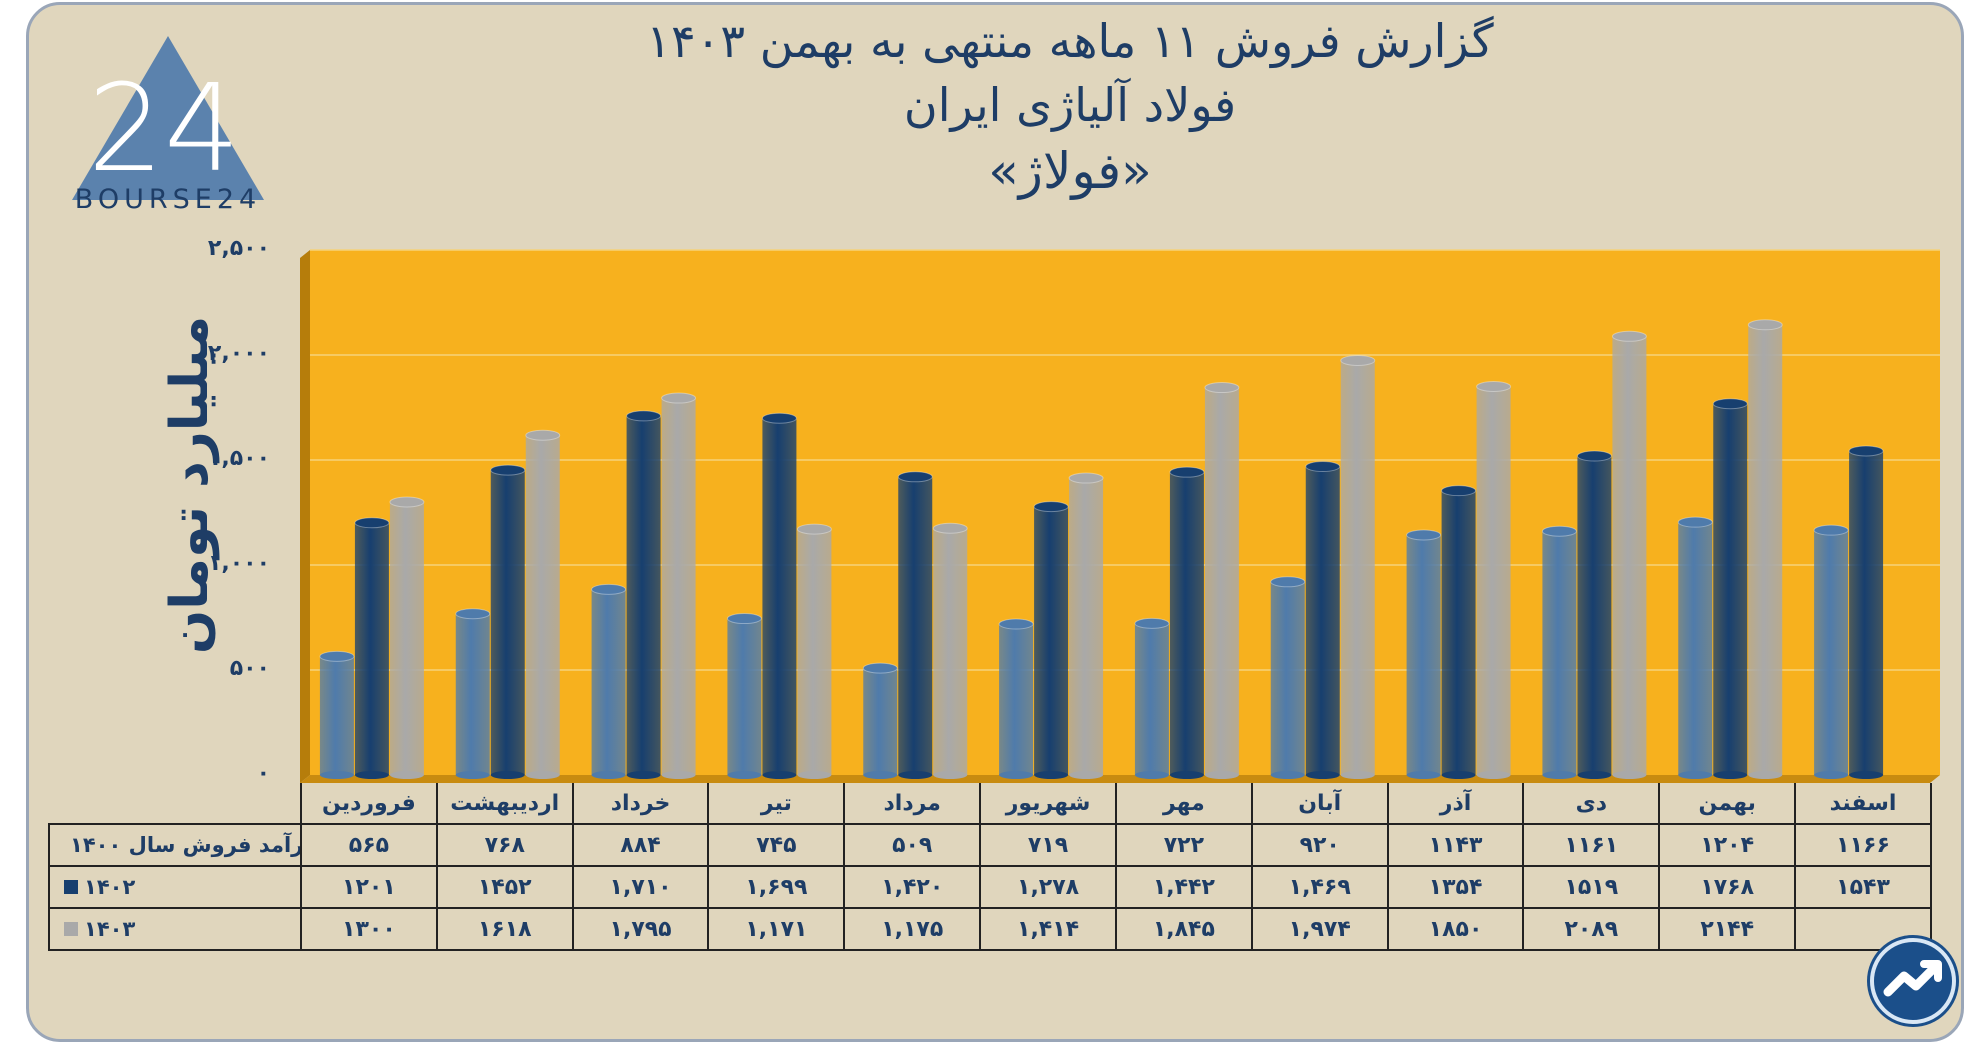 The image size is (1986, 1047). I want to click on table-month-header: فروردین, so click(369, 804).